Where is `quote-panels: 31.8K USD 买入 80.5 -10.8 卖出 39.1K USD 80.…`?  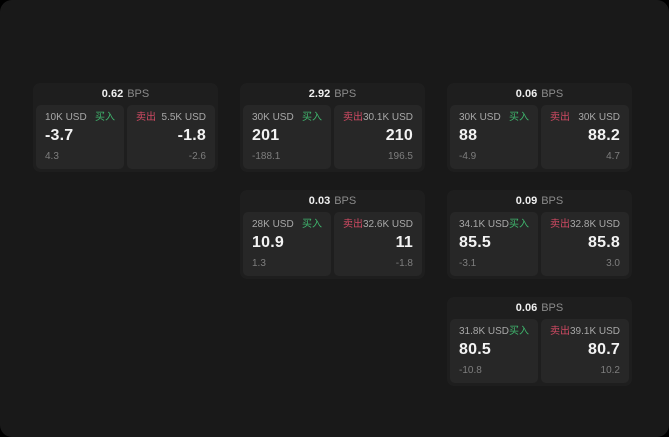
quote-panels: 31.8K USD 买入 80.5 -10.8 卖出 39.1K USD 80.… is located at coordinates (539, 352).